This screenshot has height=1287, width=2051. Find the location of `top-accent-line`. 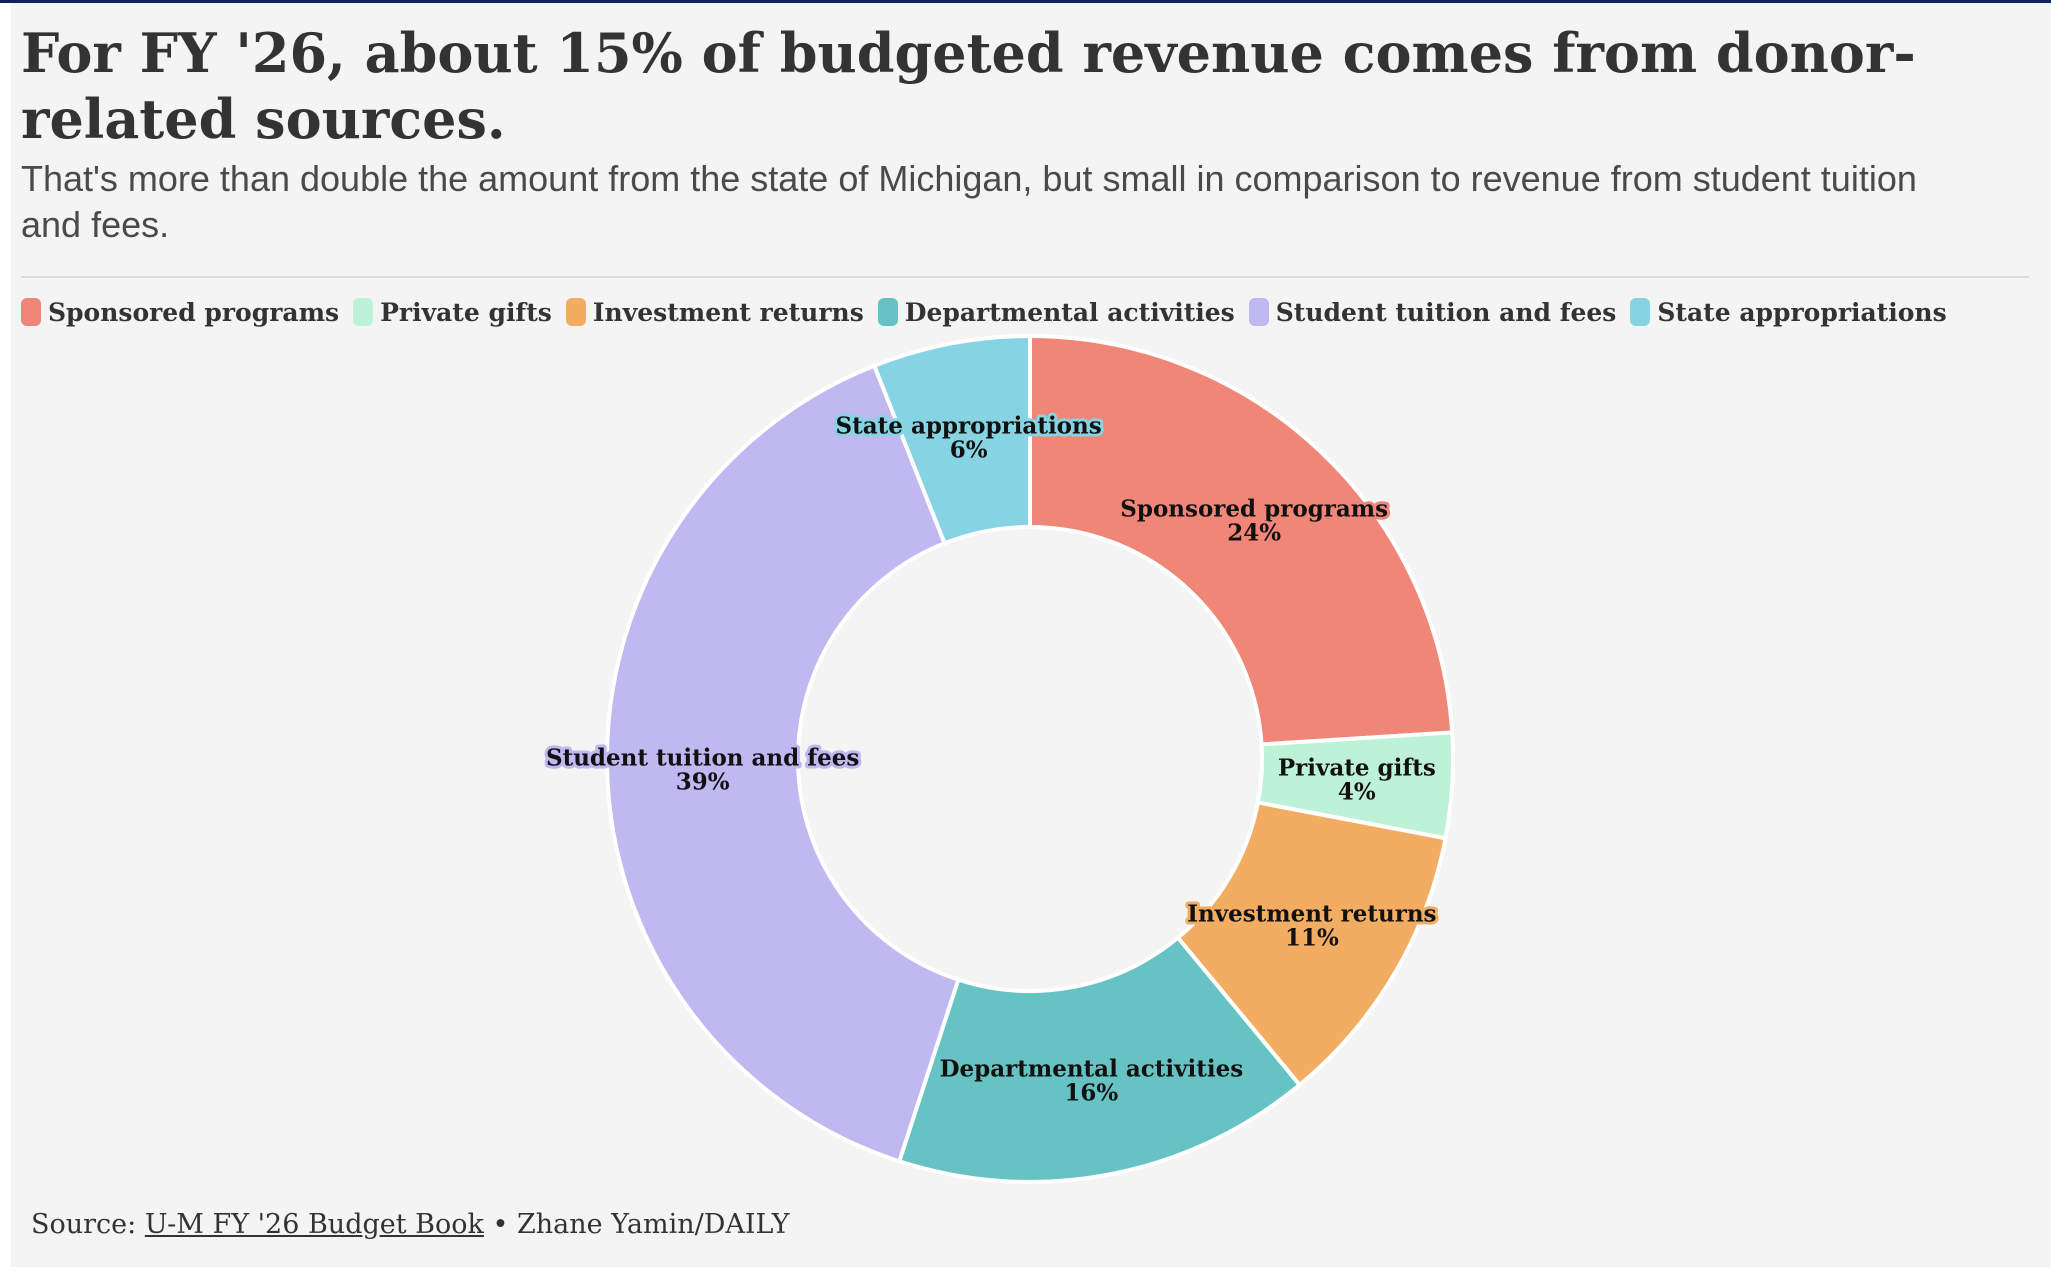

top-accent-line is located at coordinates (1025, 1).